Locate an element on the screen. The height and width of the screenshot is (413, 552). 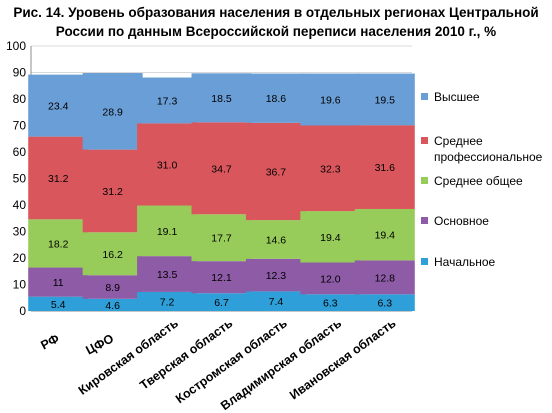
y-tick-label-60: 60 is located at coordinates (20, 152).